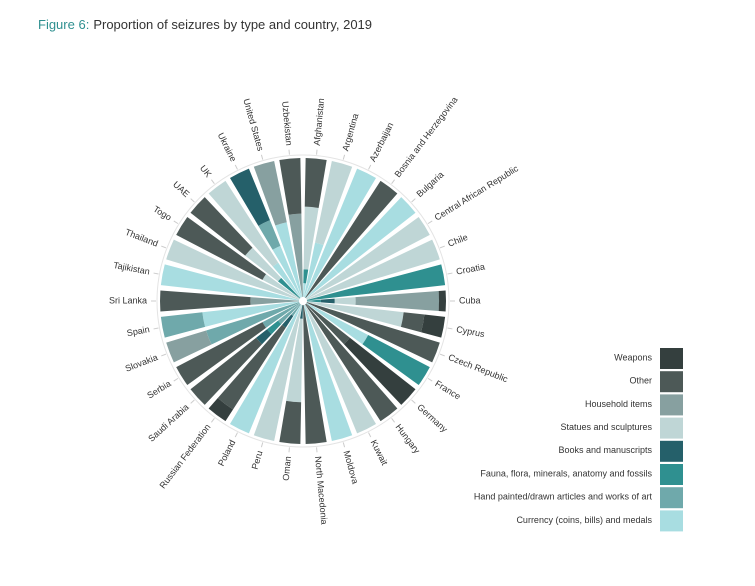 This screenshot has height=586, width=755. I want to click on category-label: Central African Republic, so click(477, 193).